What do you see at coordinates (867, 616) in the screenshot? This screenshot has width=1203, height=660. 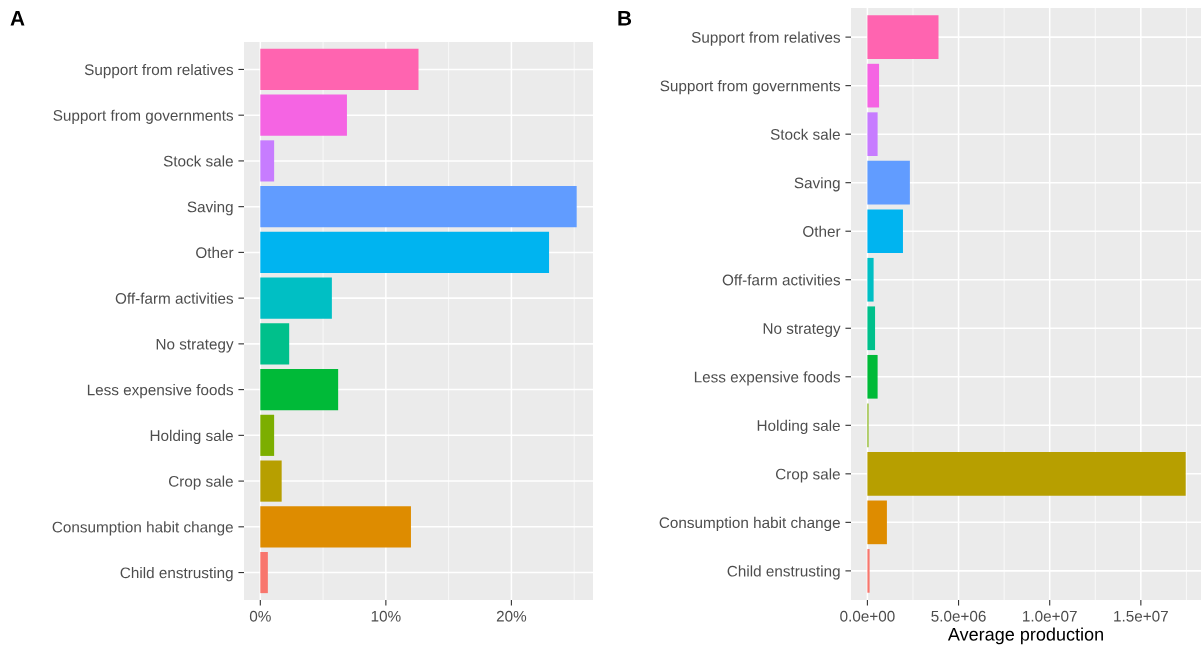 I see `x-tick-label: 0.0e+00` at bounding box center [867, 616].